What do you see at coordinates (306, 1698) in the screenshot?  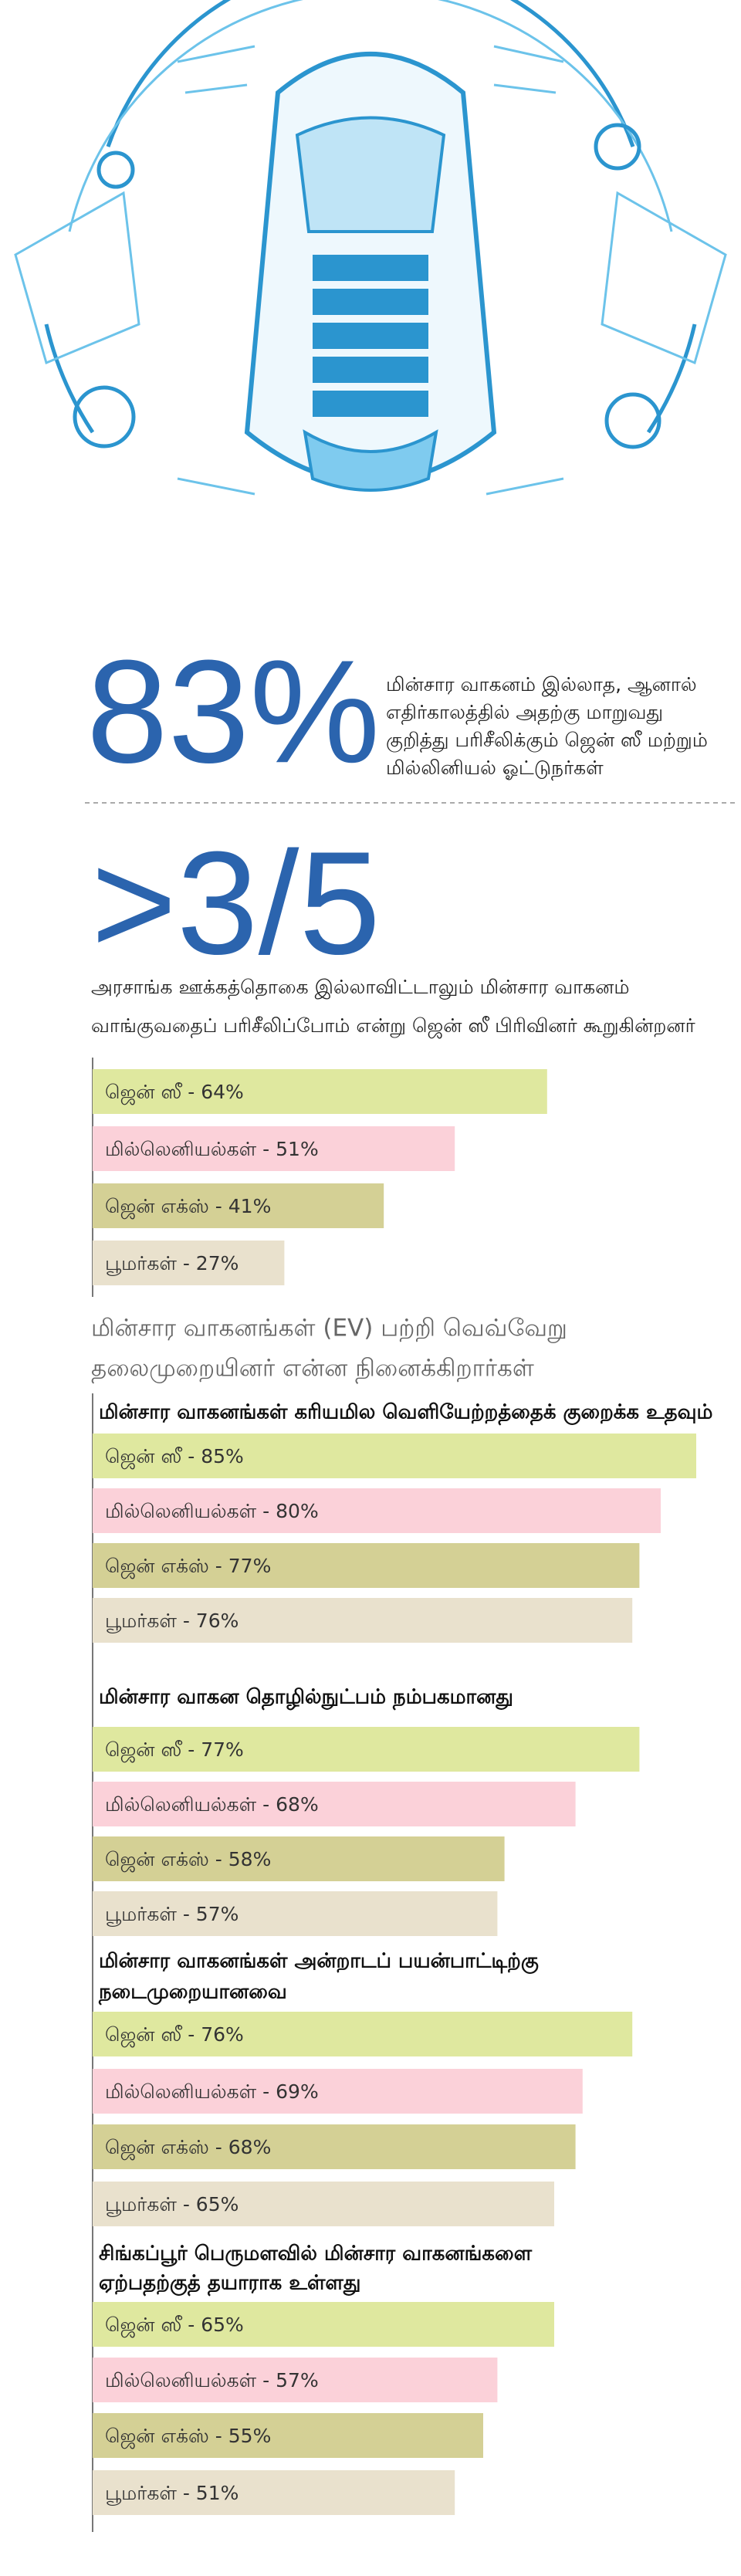 I see `chart-title: மின்சார வாகன தொழில்நுட்பம் நம்பகமானது` at bounding box center [306, 1698].